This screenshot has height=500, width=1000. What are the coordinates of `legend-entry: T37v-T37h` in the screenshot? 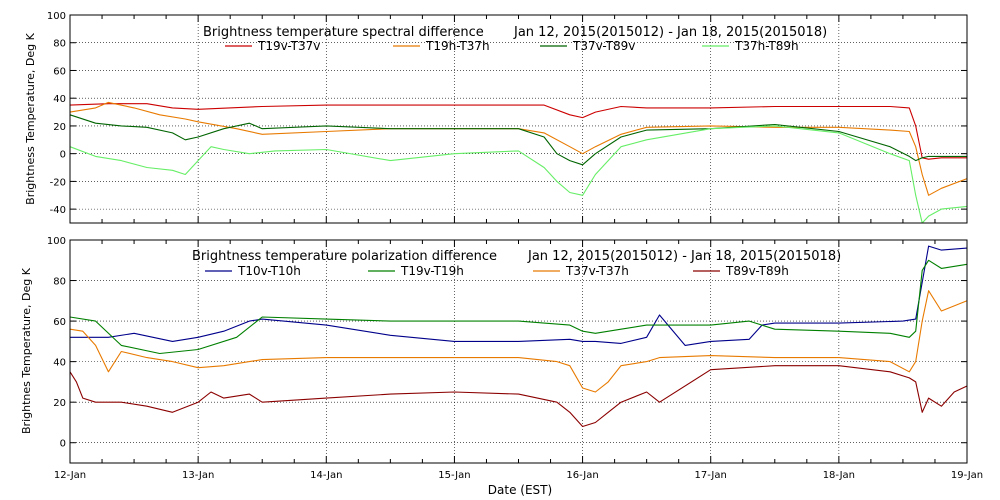 It's located at (597, 271).